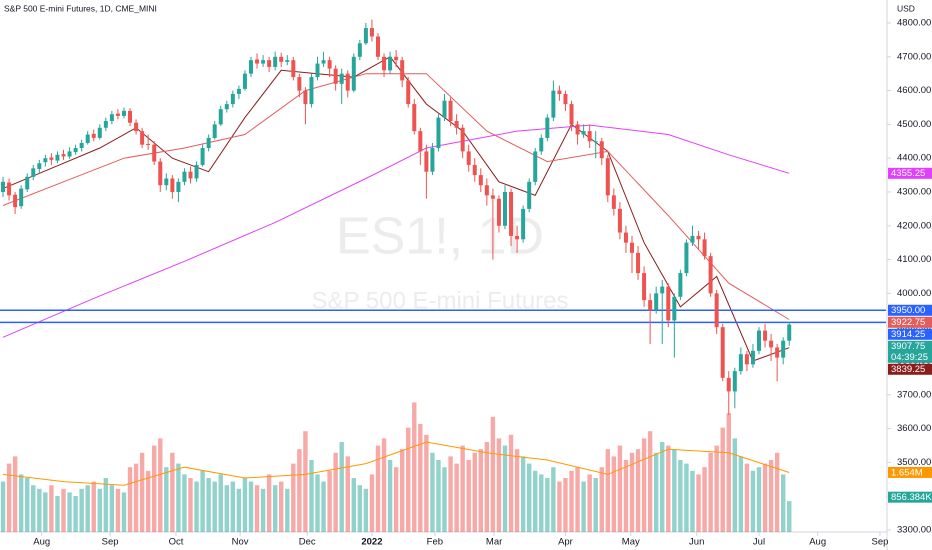 The width and height of the screenshot is (932, 550). What do you see at coordinates (914, 191) in the screenshot?
I see `y-tick-label: 4300.00` at bounding box center [914, 191].